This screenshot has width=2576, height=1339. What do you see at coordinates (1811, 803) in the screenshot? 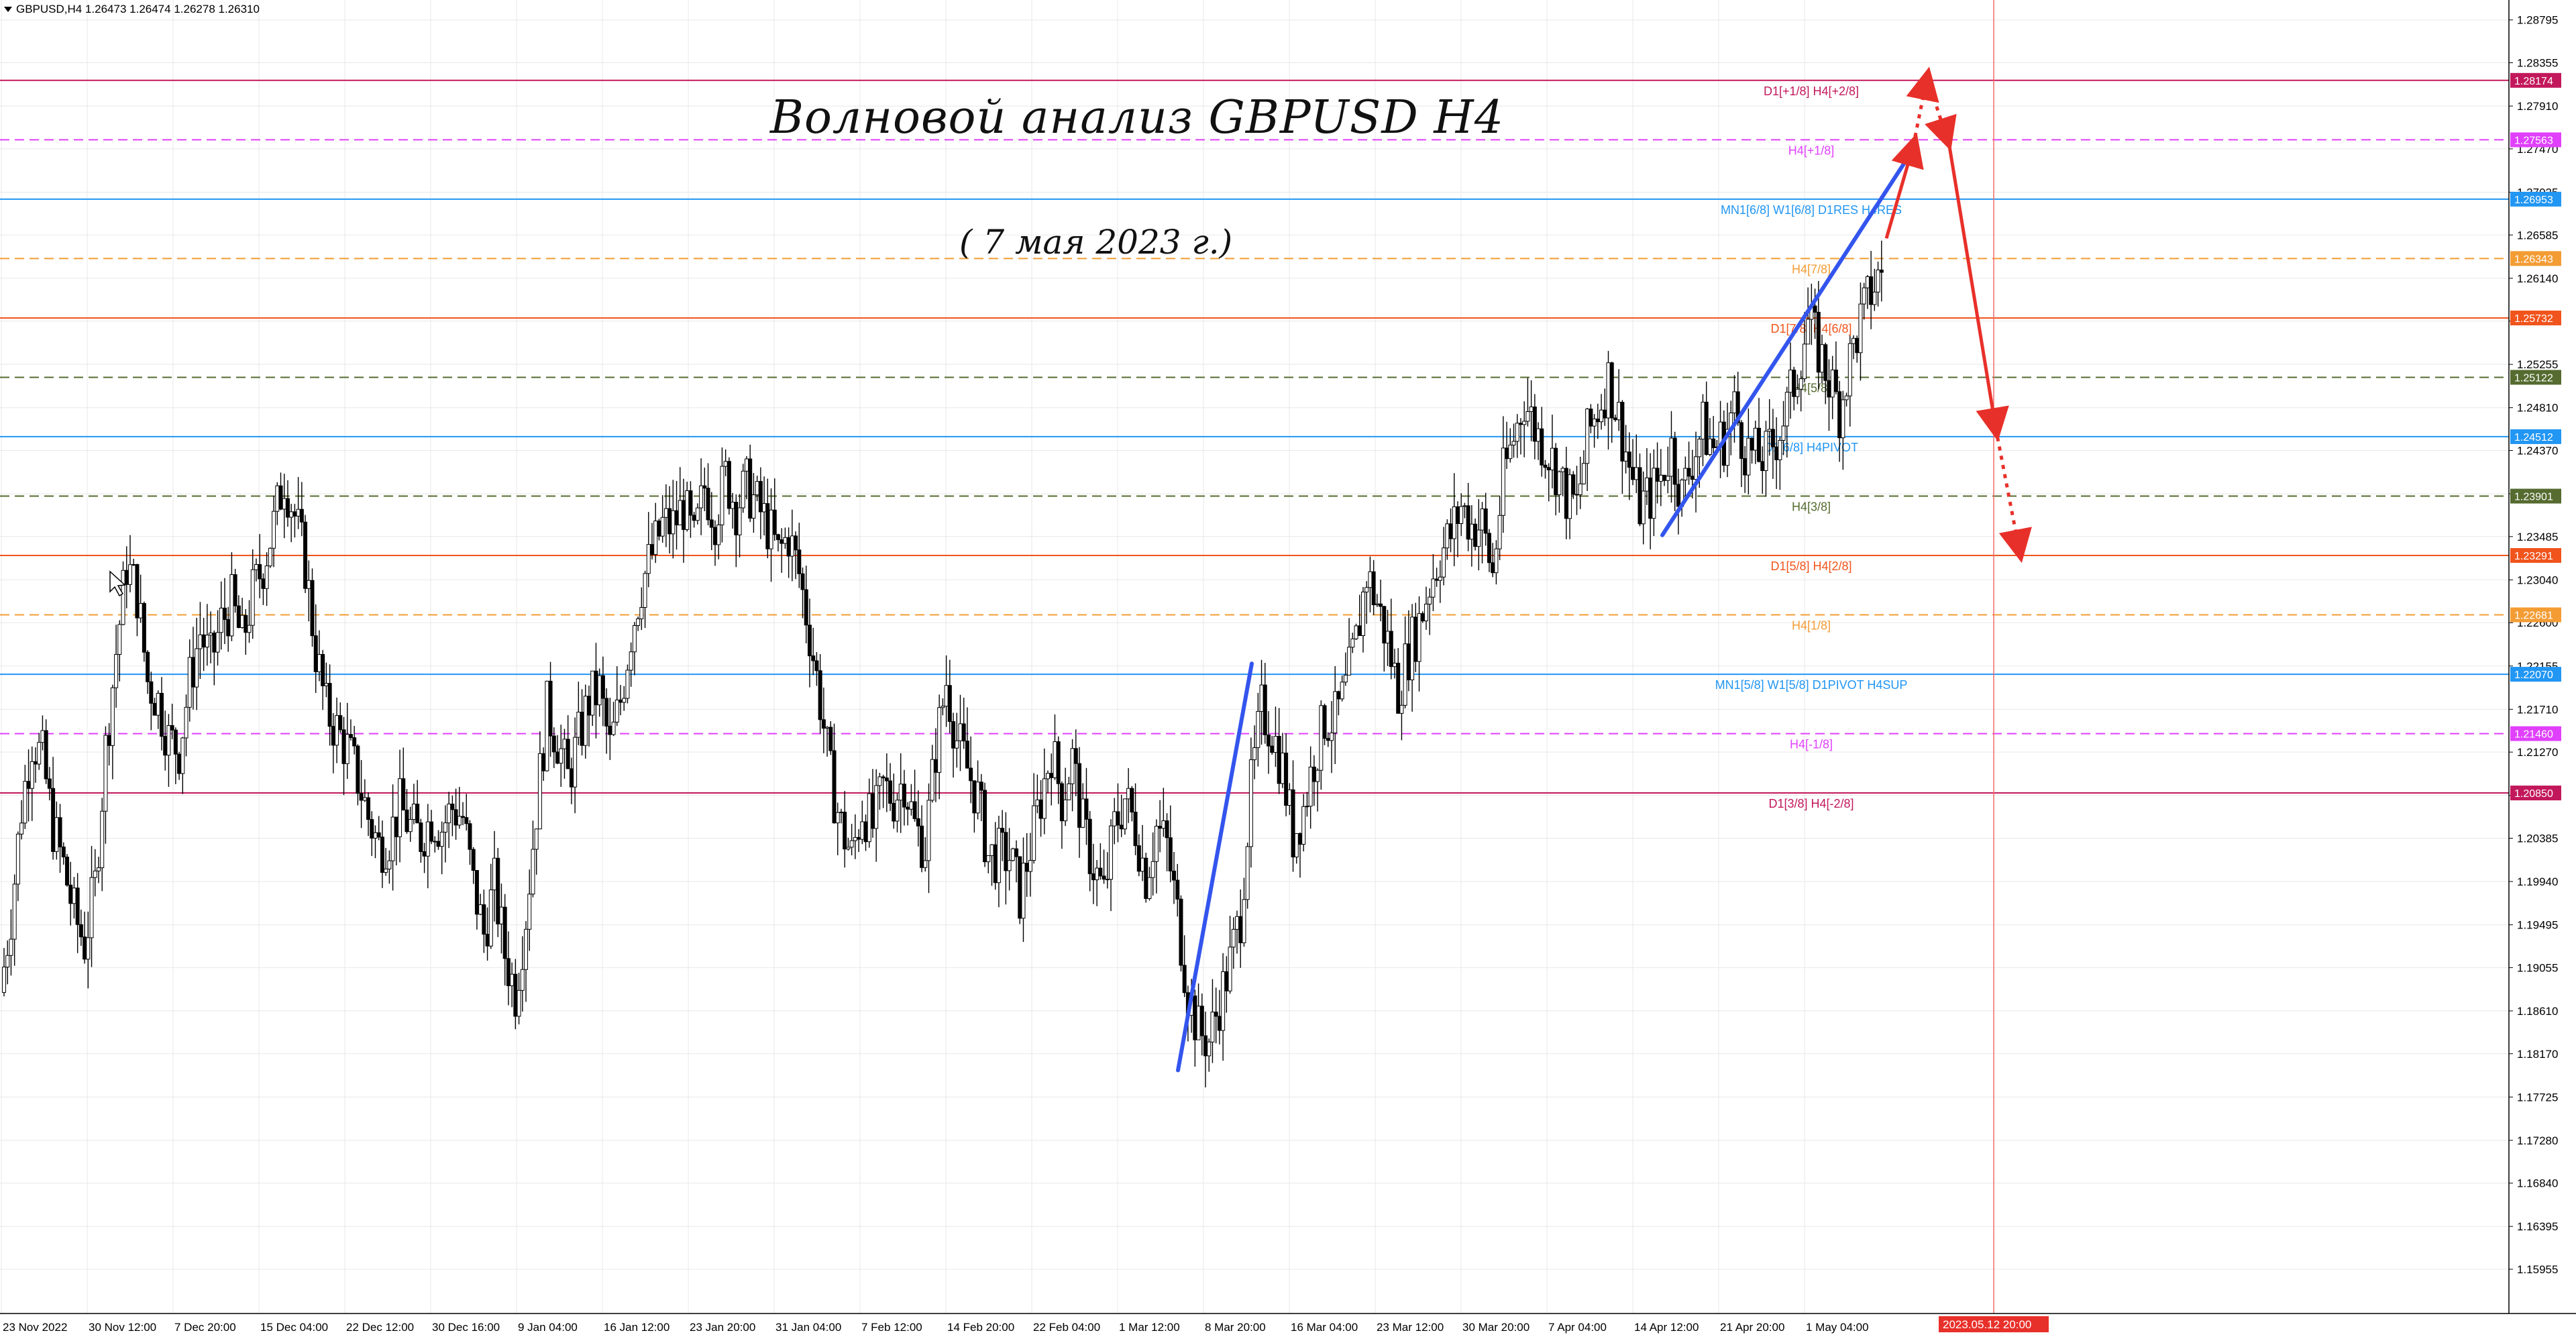
I see `level-label: D1[3/8] H4[-2/8]` at bounding box center [1811, 803].